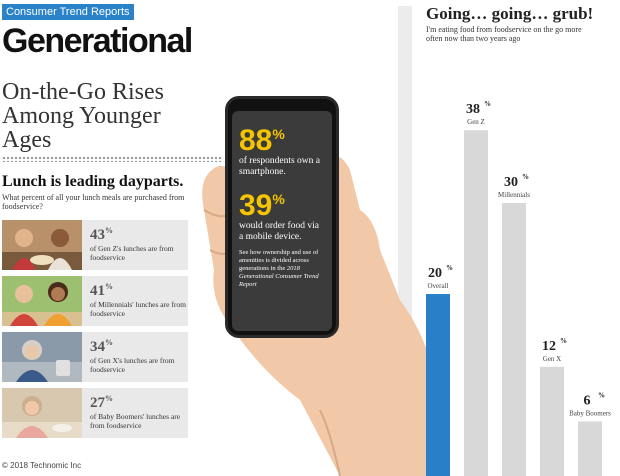 This screenshot has height=476, width=620. I want to click on gen-x-photo, so click(42, 357).